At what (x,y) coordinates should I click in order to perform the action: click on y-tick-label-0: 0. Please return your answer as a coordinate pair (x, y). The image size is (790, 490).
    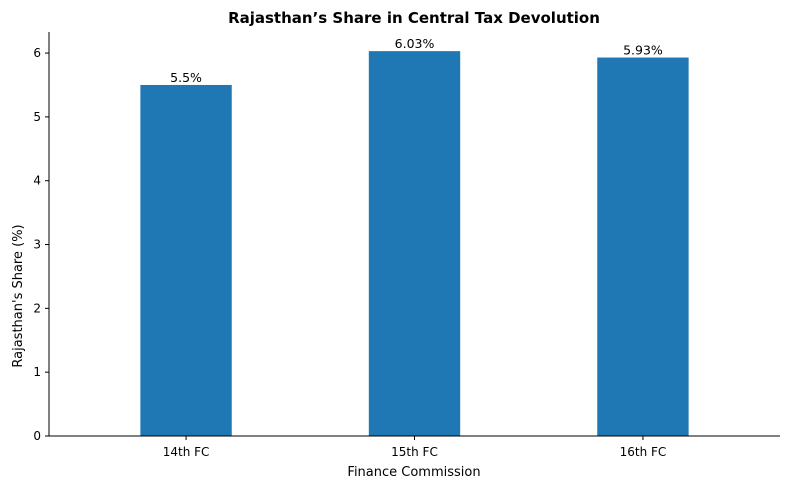
    Looking at the image, I should click on (37, 436).